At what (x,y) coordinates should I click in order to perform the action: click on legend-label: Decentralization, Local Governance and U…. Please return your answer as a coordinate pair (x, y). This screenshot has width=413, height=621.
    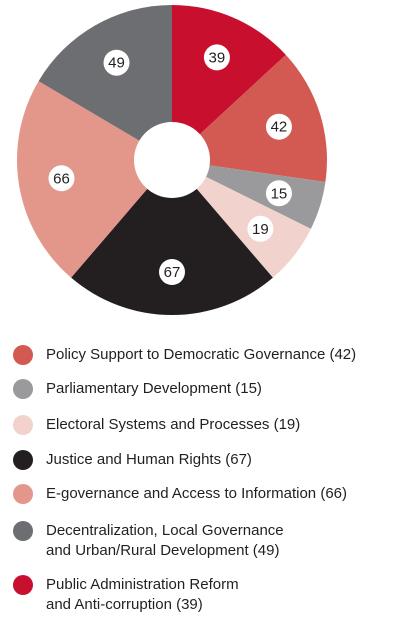
    Looking at the image, I should click on (165, 541).